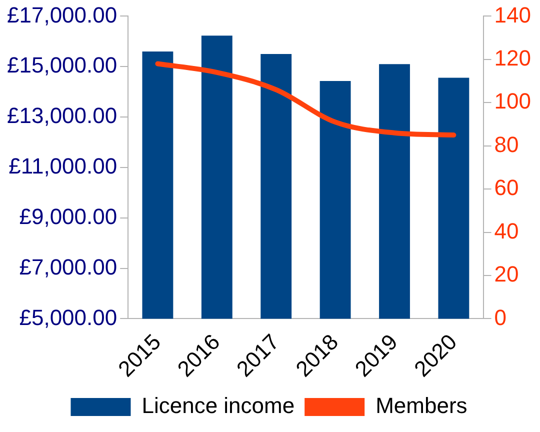  Describe the element at coordinates (62, 115) in the screenshot. I see `y-tick-label: £13,000.00` at that location.